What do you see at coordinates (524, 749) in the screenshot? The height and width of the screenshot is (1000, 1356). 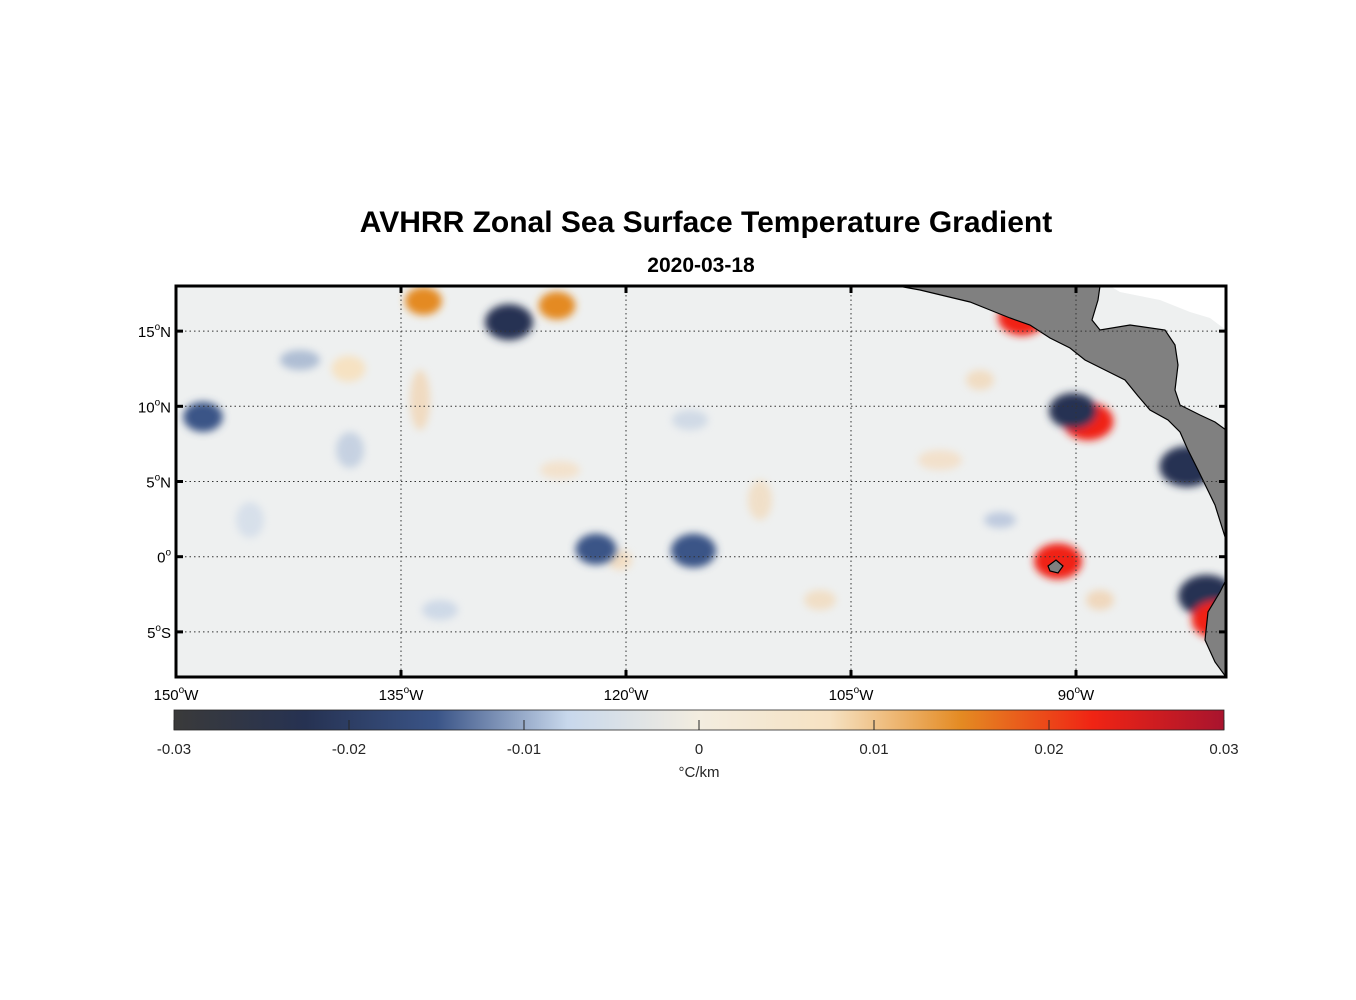 I see `colorbar-tick-label: -0.01` at bounding box center [524, 749].